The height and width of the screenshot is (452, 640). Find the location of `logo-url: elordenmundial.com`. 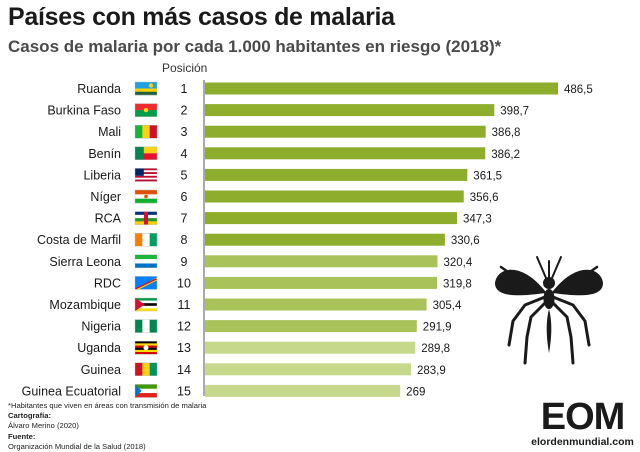

logo-url: elordenmundial.com is located at coordinates (582, 442).